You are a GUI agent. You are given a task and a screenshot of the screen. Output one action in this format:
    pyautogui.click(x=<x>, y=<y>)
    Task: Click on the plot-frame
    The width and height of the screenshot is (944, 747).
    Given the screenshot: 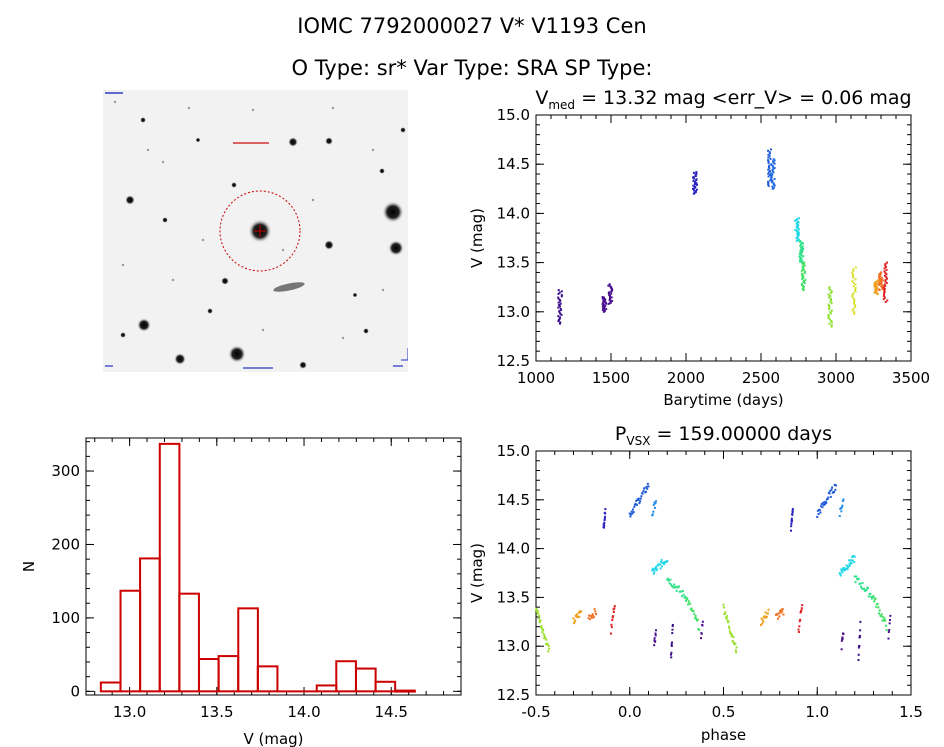 What is the action you would take?
    pyautogui.click(x=723, y=573)
    